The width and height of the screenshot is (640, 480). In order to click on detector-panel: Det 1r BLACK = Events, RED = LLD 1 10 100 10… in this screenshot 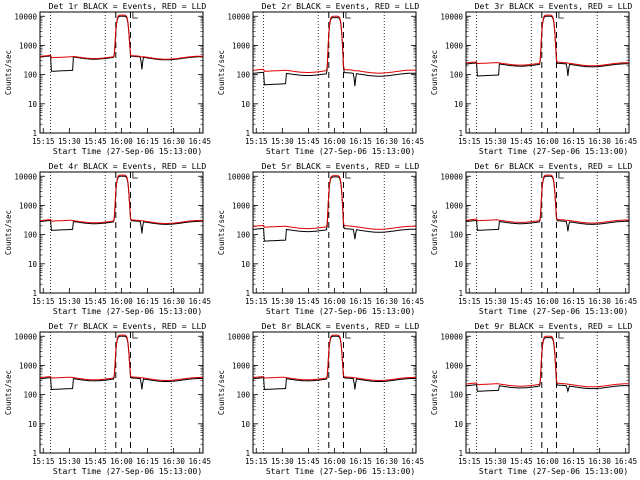, I will do `click(107, 78)`.